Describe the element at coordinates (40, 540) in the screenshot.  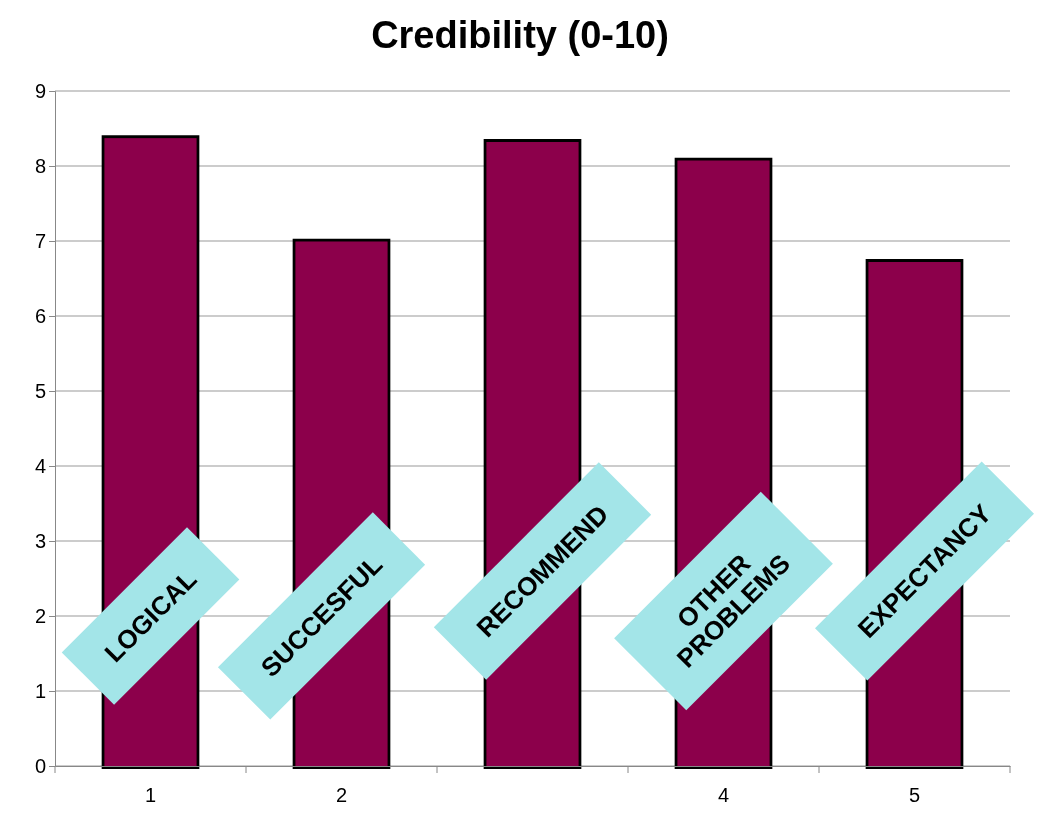
I see `y-tick-label: 3` at that location.